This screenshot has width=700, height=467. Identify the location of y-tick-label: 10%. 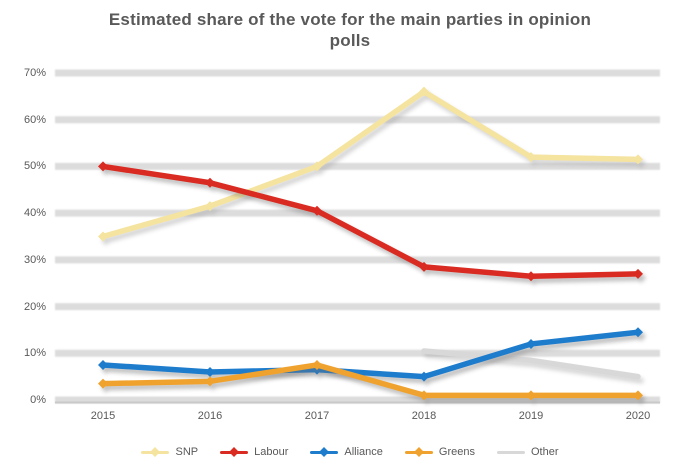
(34, 353).